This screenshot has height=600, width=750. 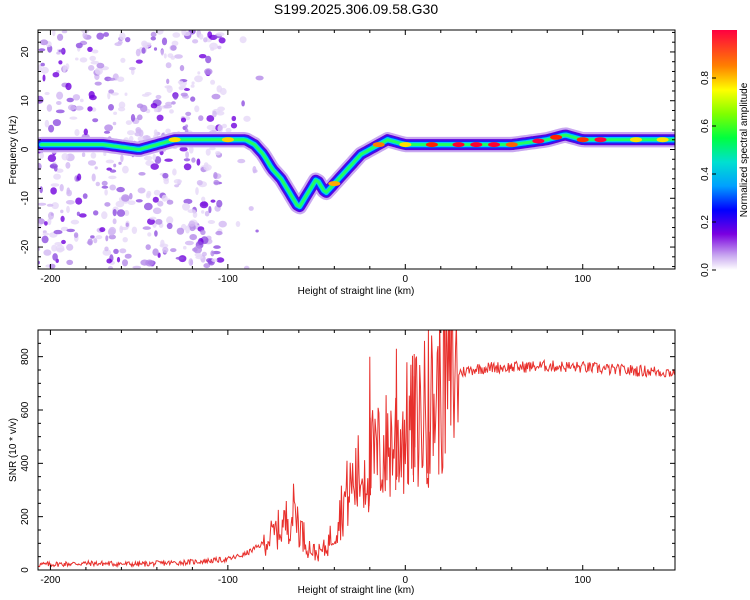 I want to click on colorbar-tick-label: 0.4, so click(x=705, y=174).